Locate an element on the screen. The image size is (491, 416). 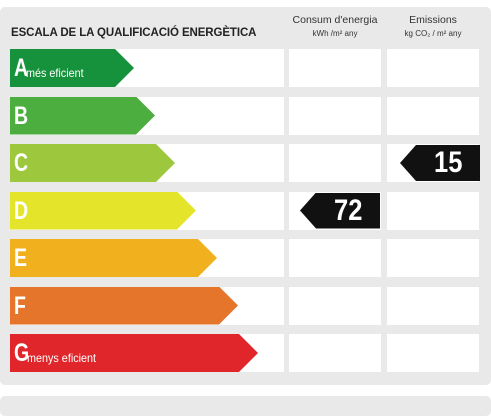
rating-arrow-c: C is located at coordinates (92, 163).